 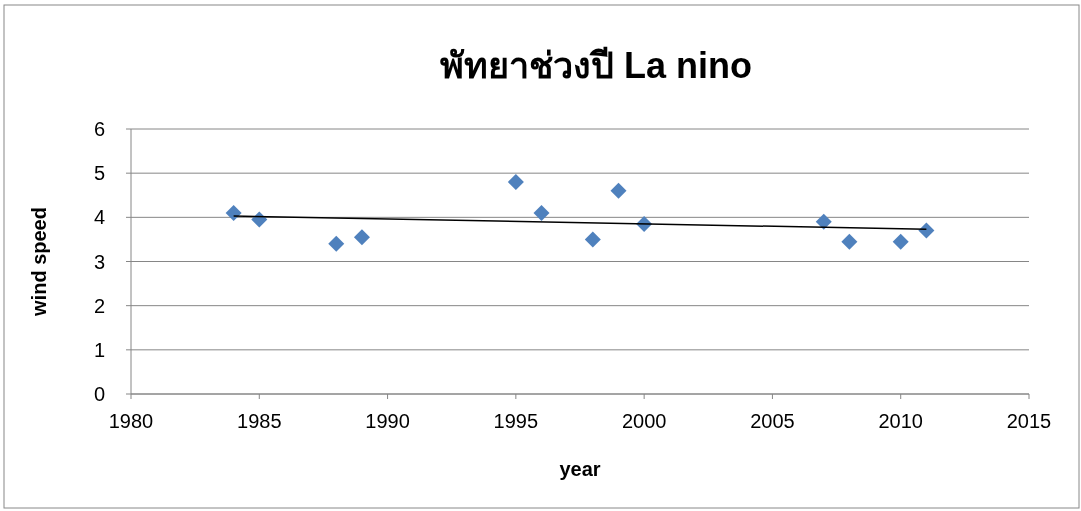 What do you see at coordinates (596, 65) in the screenshot?
I see `chart-title: พัทยาช่วงปี La nino` at bounding box center [596, 65].